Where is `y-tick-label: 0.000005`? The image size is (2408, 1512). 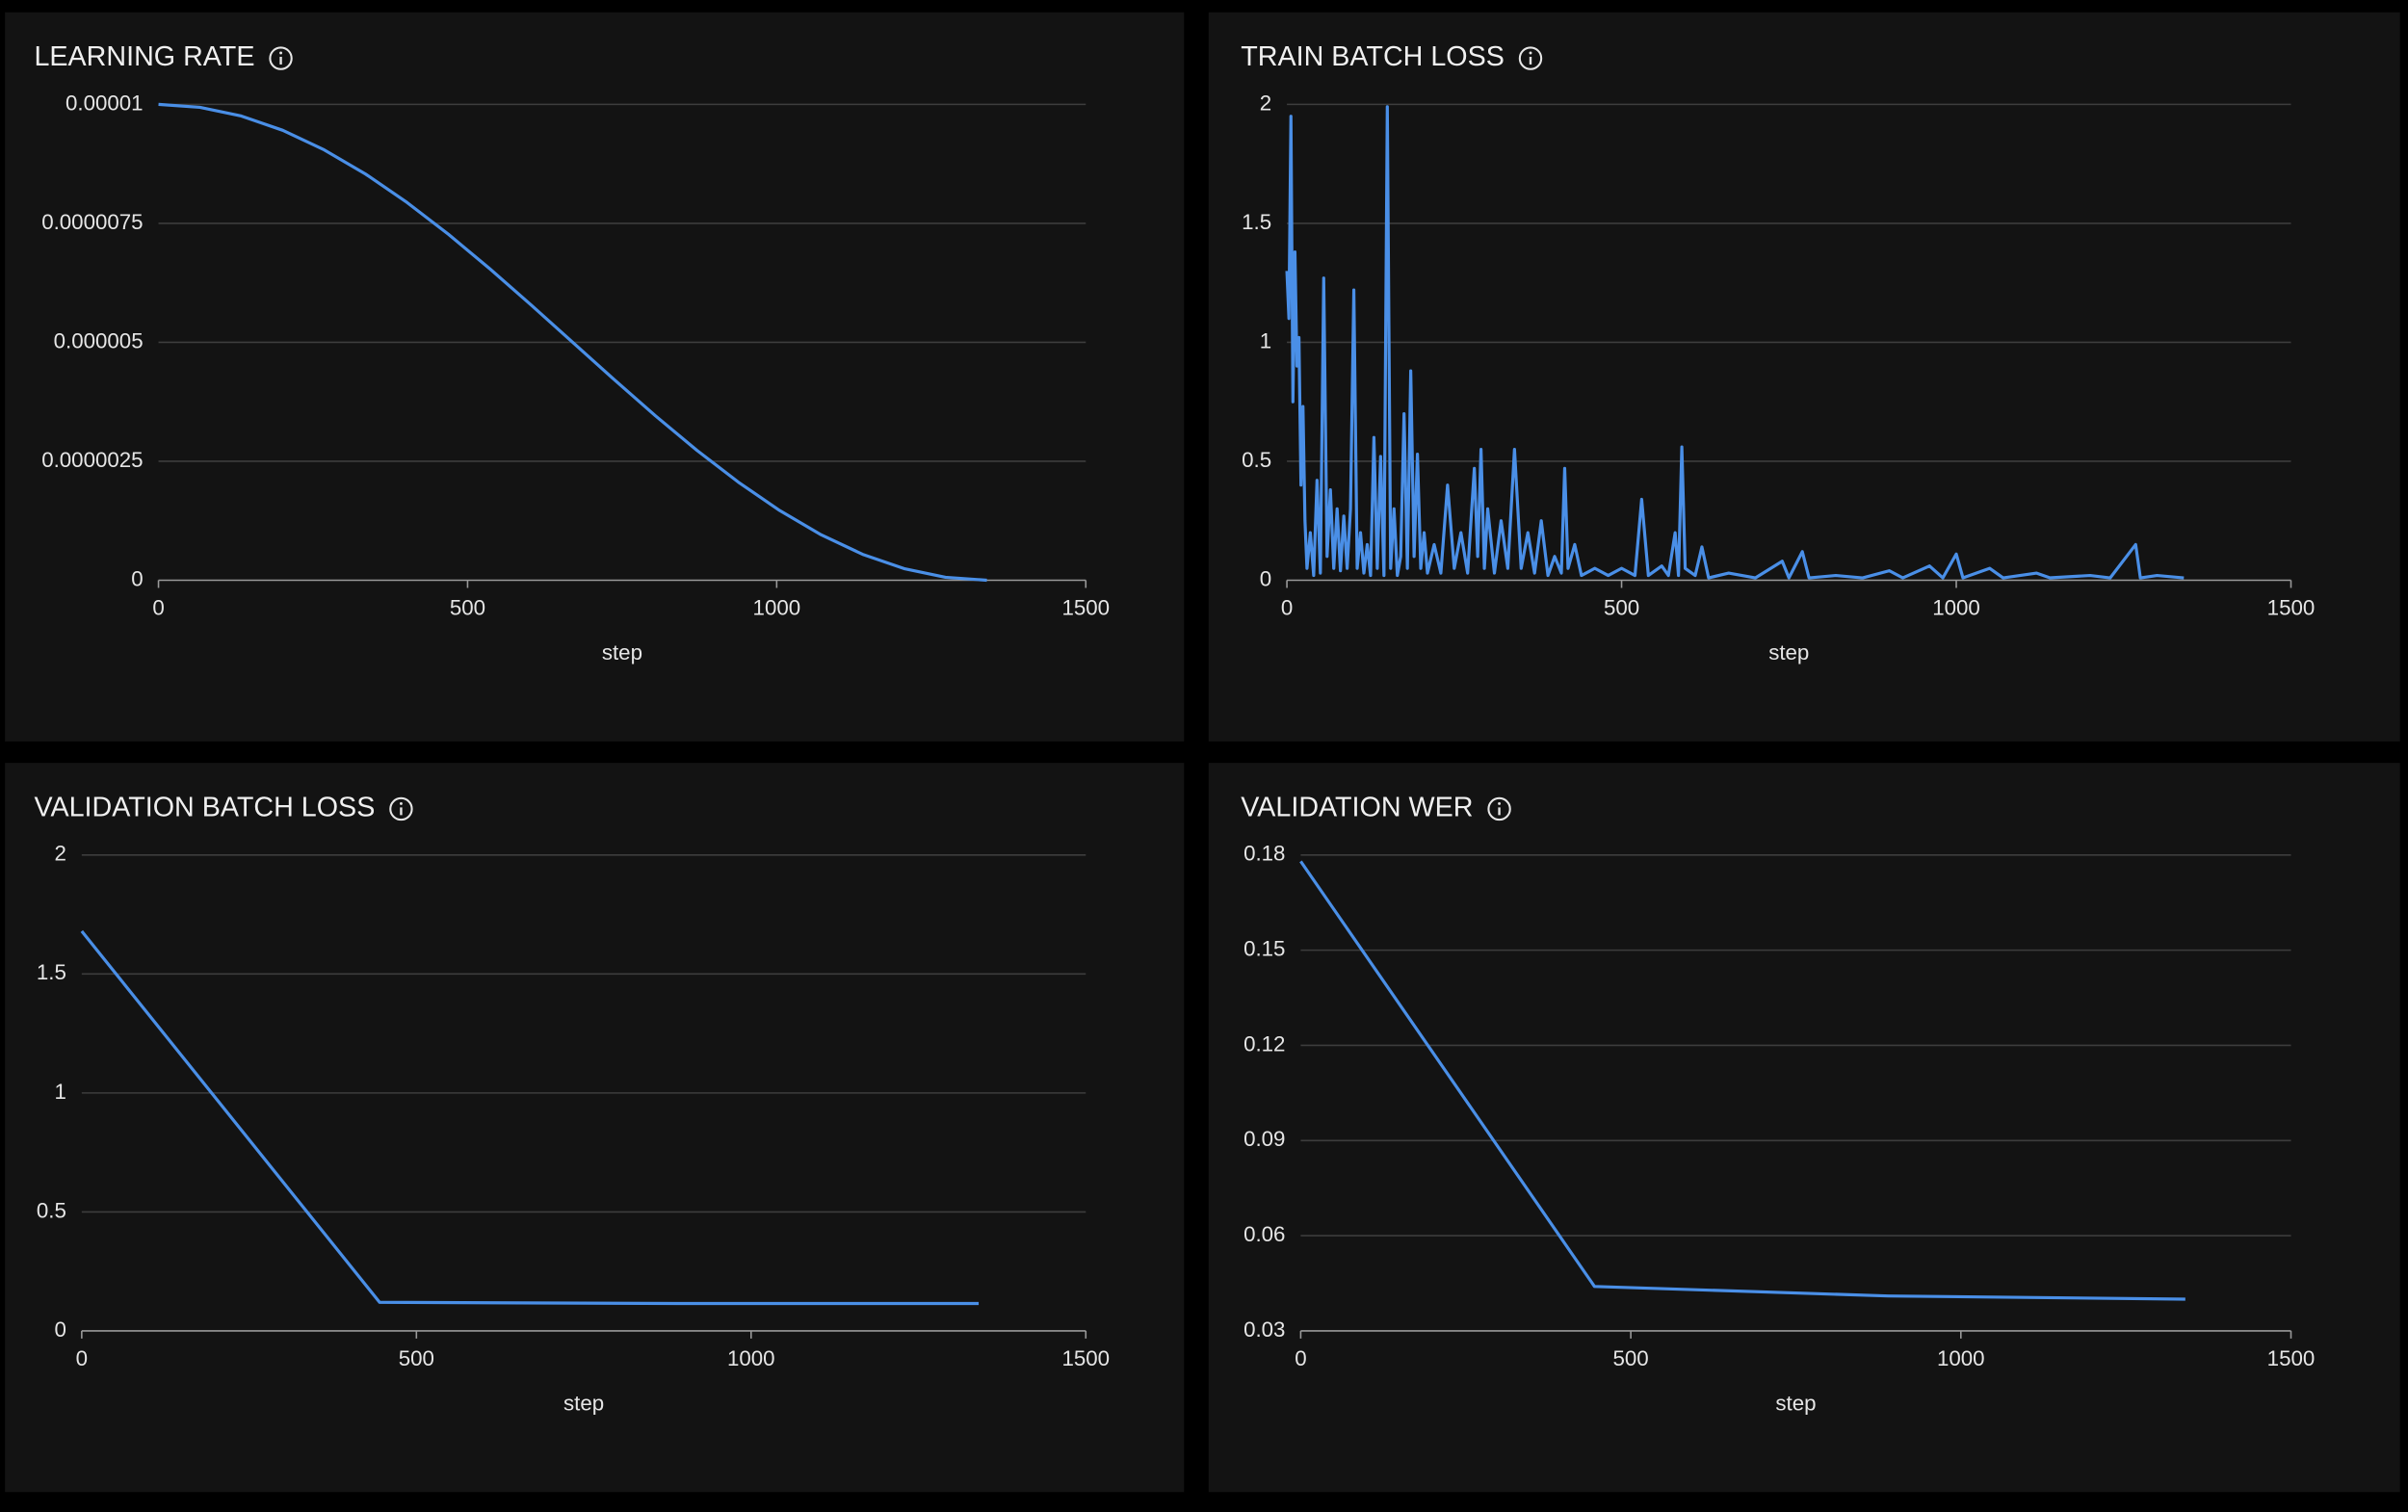 y-tick-label: 0.000005 is located at coordinates (99, 340).